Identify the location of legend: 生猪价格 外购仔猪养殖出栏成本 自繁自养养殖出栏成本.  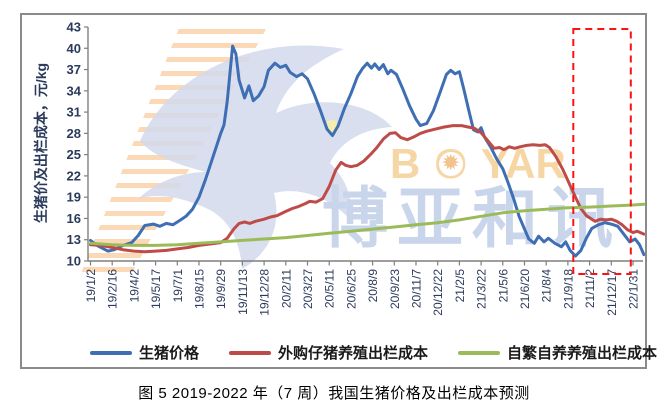
(373, 352).